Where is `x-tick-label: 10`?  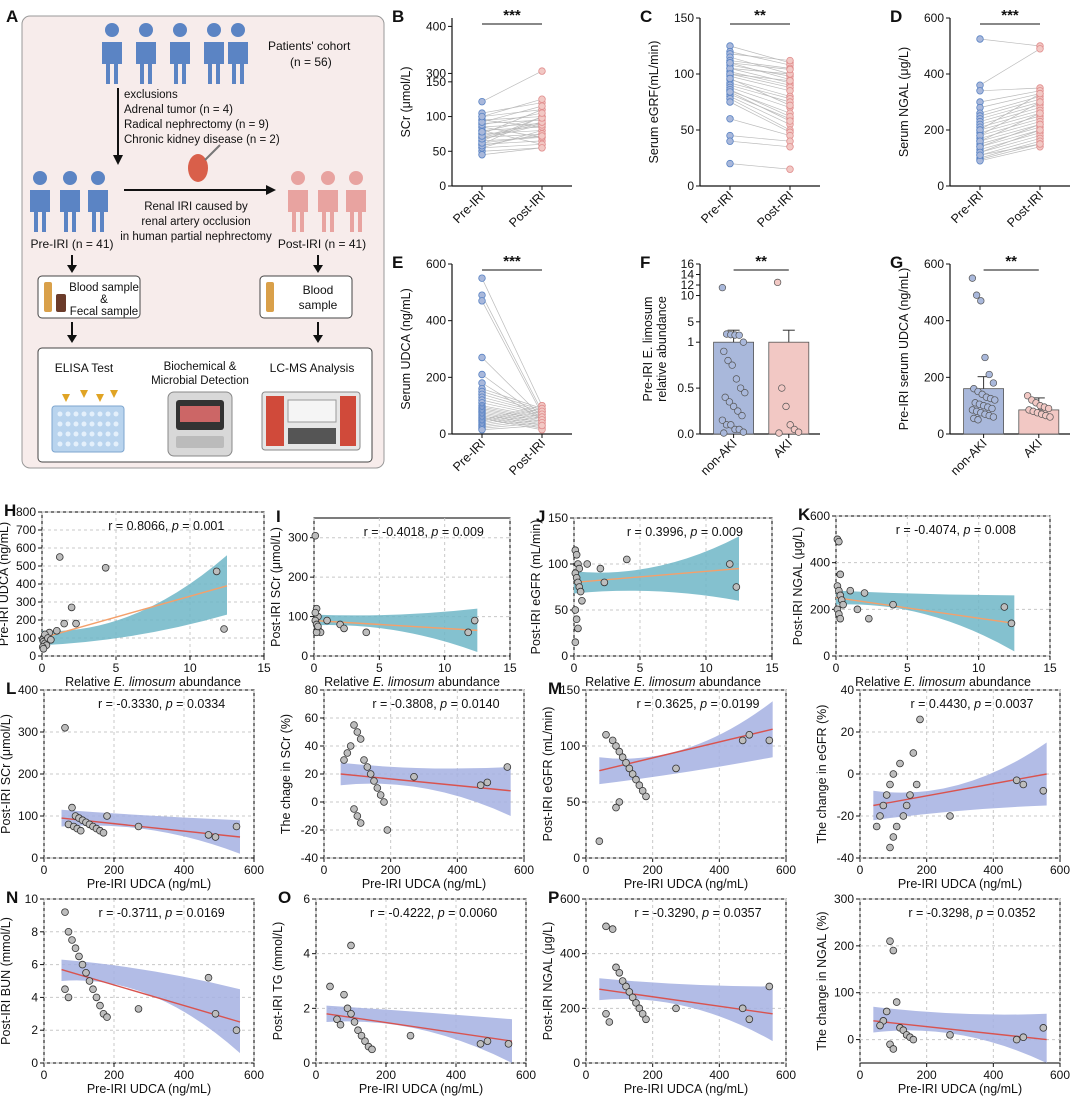
x-tick-label: 10 is located at coordinates (706, 668).